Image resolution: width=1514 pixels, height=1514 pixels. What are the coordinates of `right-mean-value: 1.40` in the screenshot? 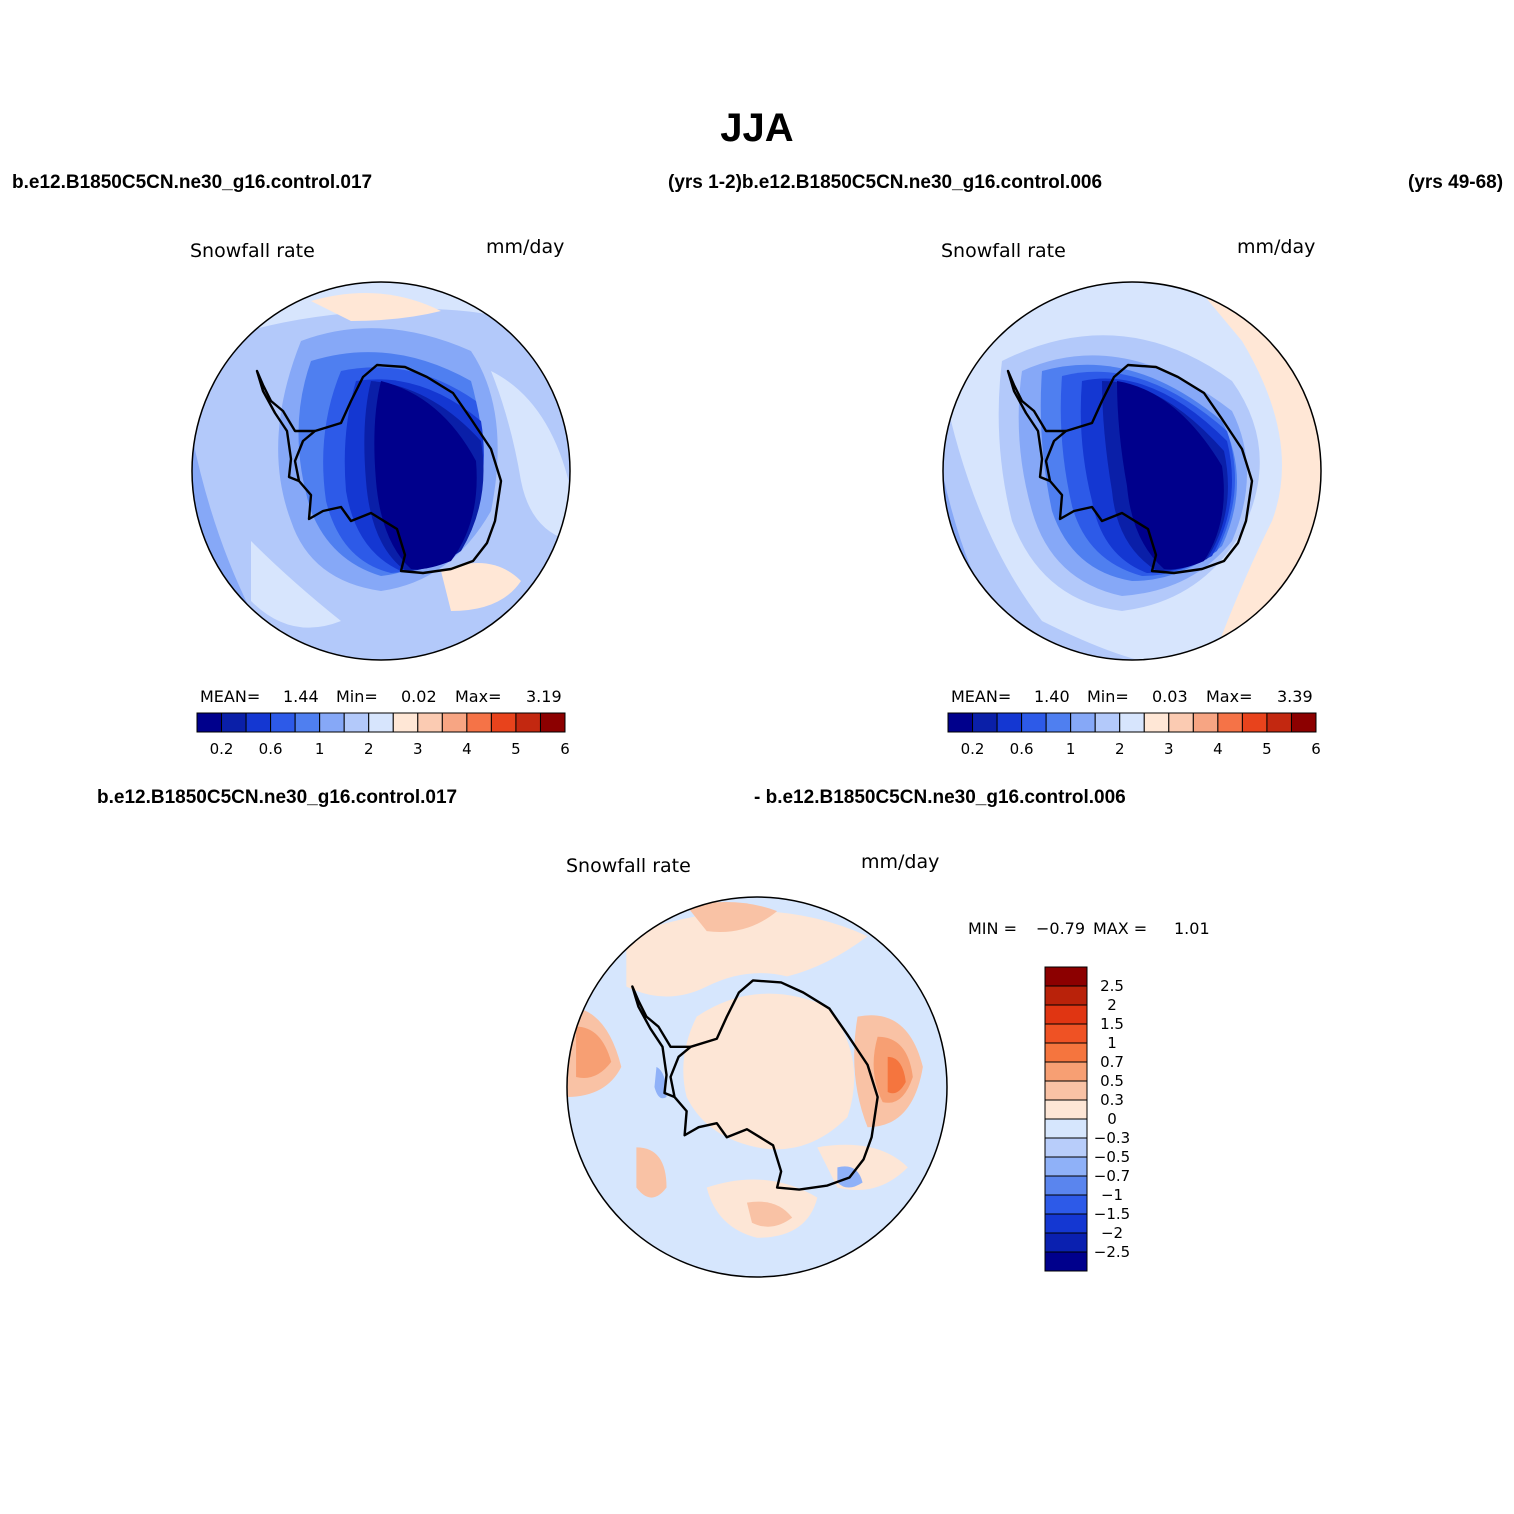 It's located at (1052, 696).